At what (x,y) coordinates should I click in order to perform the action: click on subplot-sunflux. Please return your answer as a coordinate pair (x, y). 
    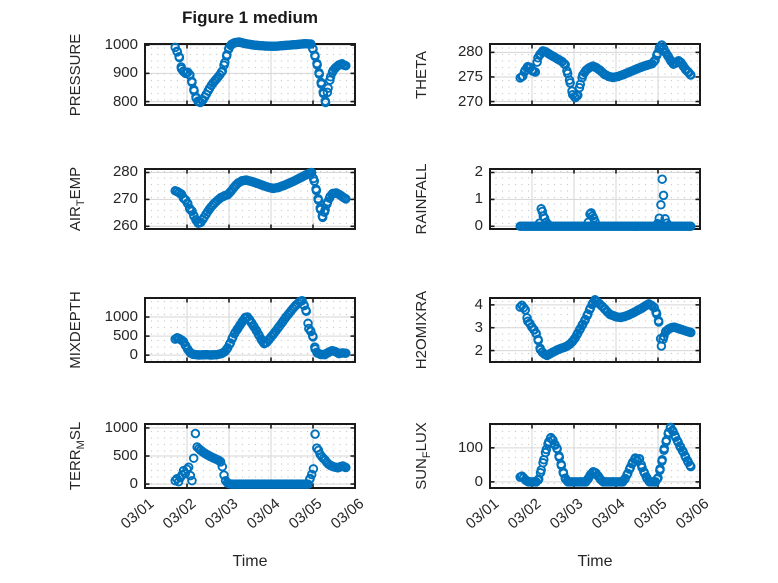
    Looking at the image, I should click on (595, 455).